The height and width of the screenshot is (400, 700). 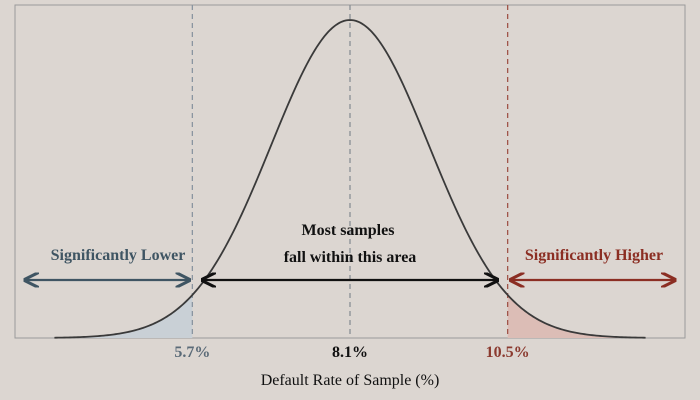 I want to click on upper-region-label: Significantly Higher, so click(x=594, y=255).